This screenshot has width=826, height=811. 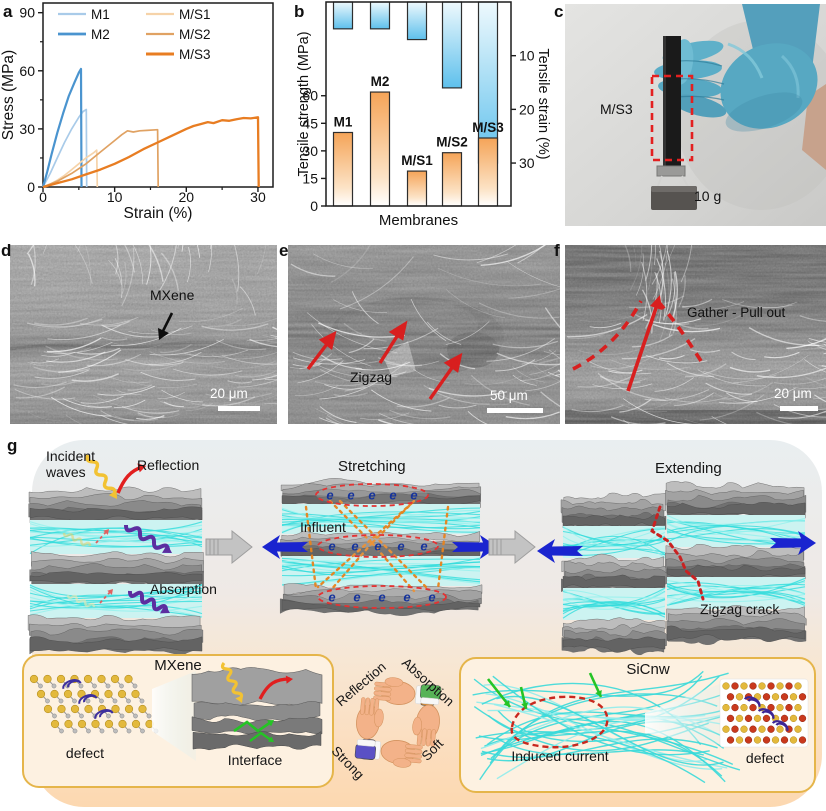 What do you see at coordinates (557, 250) in the screenshot?
I see `panel-letter-f: f` at bounding box center [557, 250].